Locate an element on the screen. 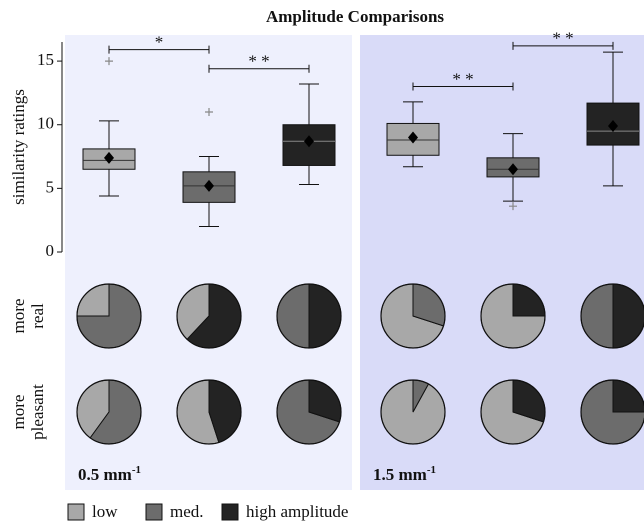  y-tick-label: 0 is located at coordinates (50, 250).